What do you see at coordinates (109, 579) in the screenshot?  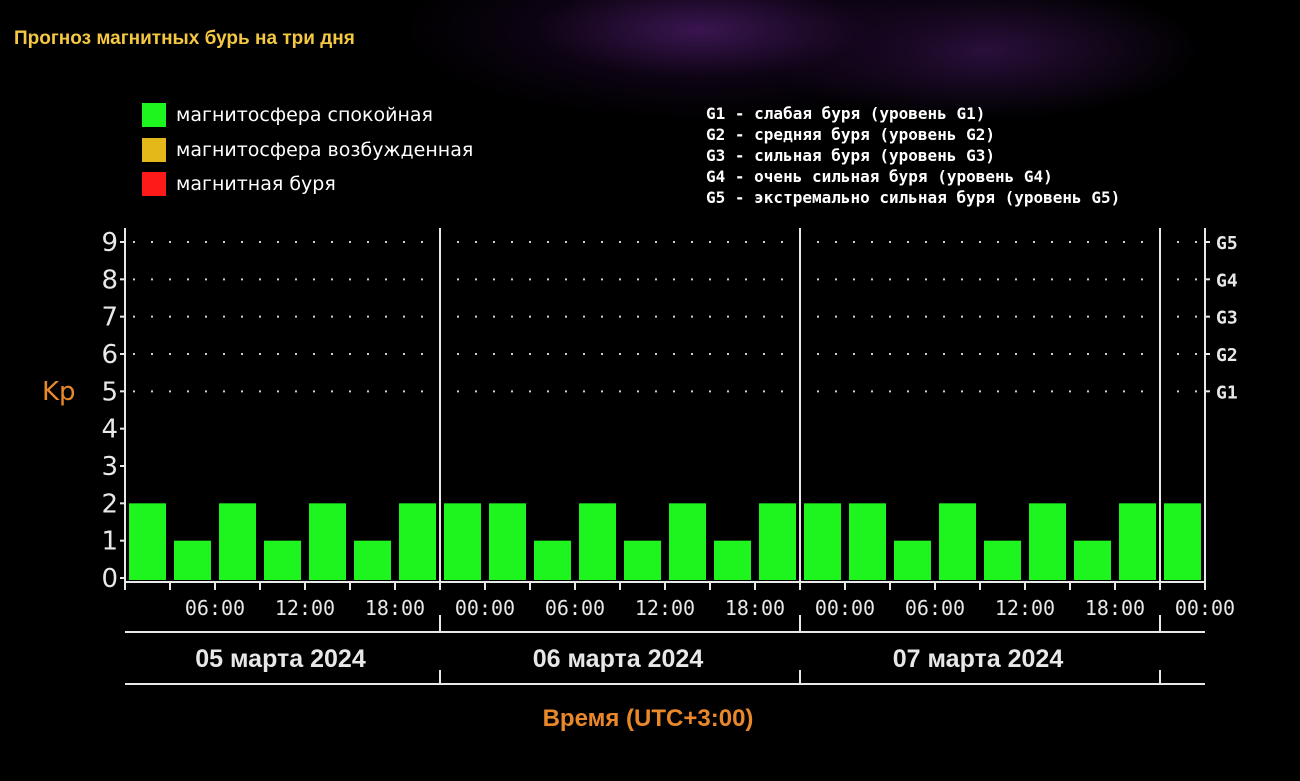 I see `y-tick-label: 0` at bounding box center [109, 579].